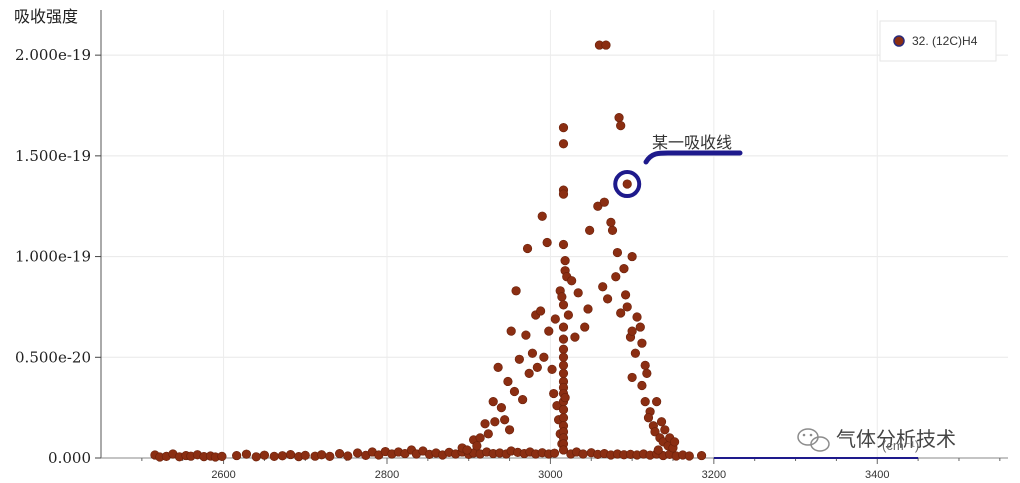 The height and width of the screenshot is (483, 1020). I want to click on watermark-text: 气体分析技术, so click(896, 439).